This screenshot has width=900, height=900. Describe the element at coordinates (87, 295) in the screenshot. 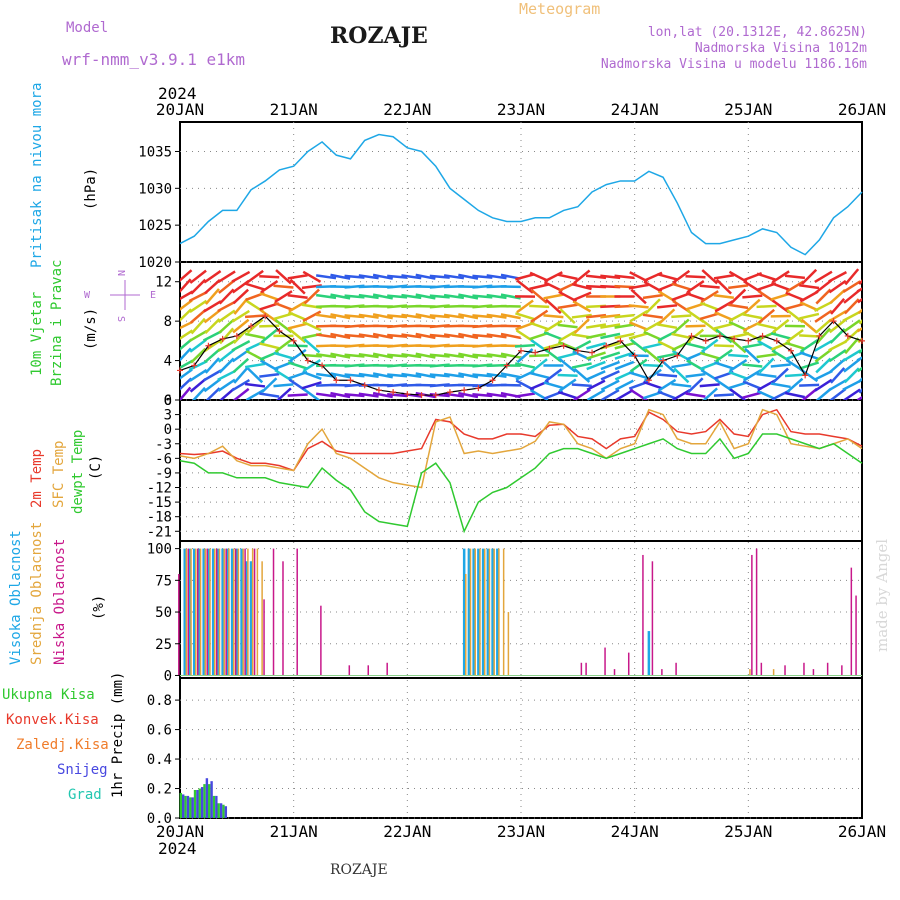

I see `compass-west: W` at that location.